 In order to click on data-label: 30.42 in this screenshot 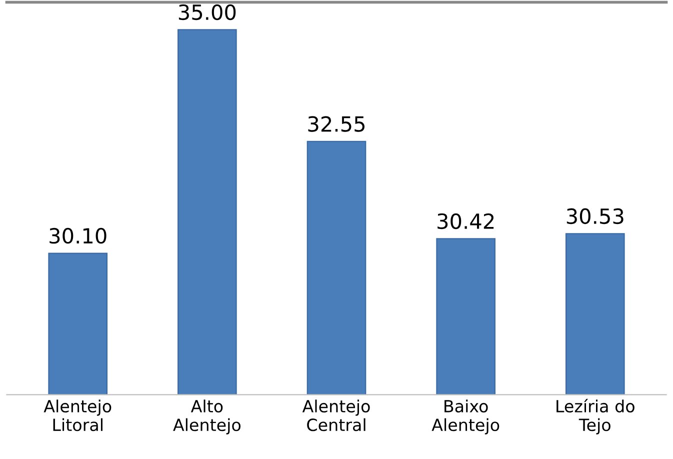, I will do `click(466, 221)`.